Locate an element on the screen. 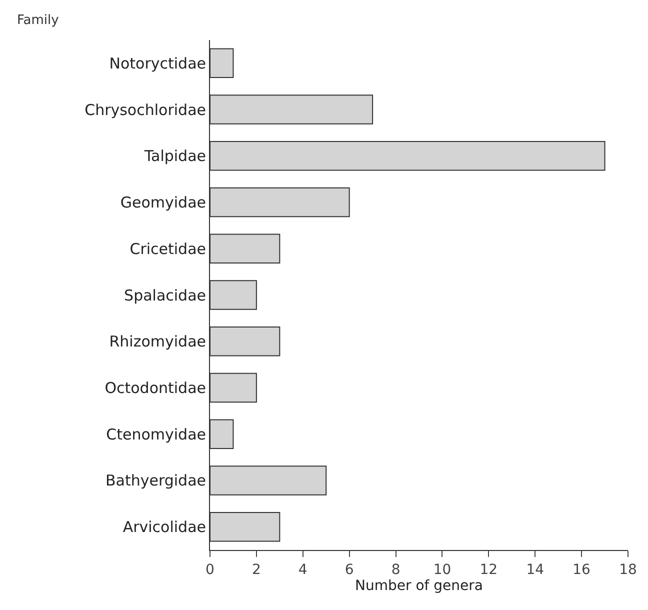  x-tick-label: 2 is located at coordinates (256, 570).